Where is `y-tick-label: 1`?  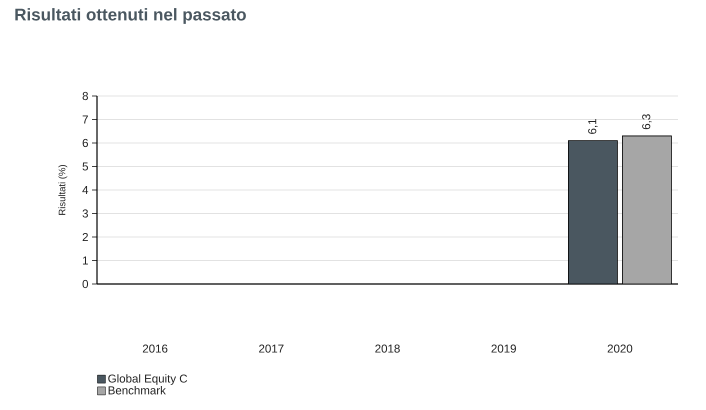 y-tick-label: 1 is located at coordinates (85, 260).